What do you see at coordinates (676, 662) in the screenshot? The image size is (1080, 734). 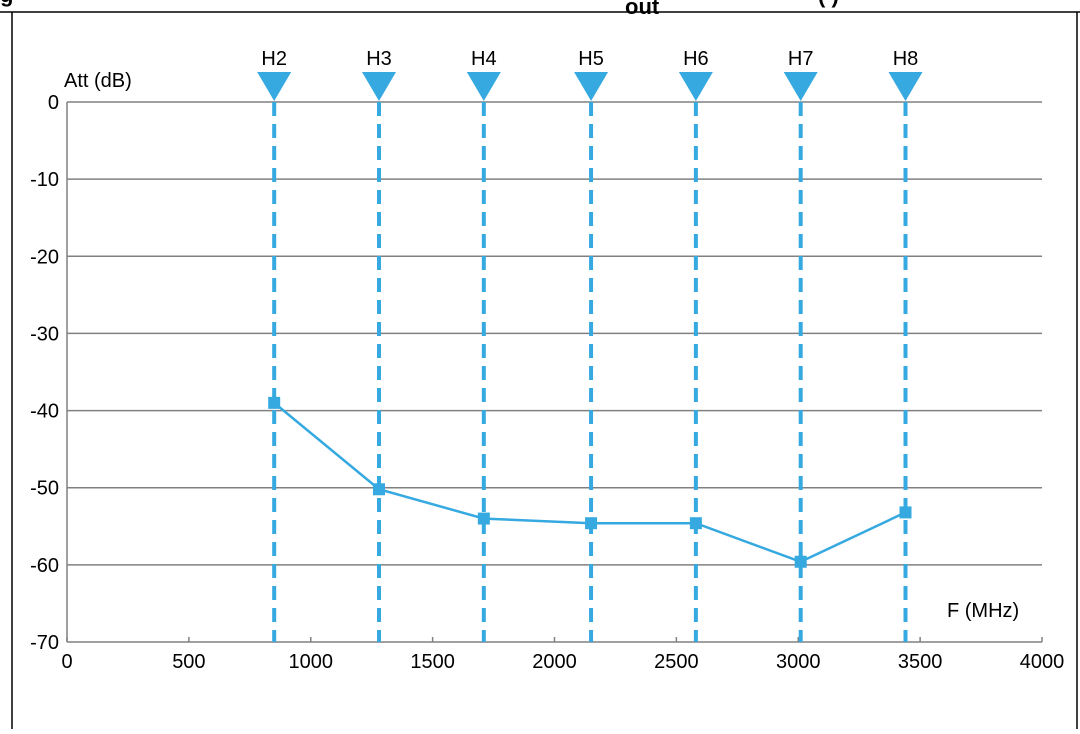 I see `x-tick-label: 2500` at bounding box center [676, 662].